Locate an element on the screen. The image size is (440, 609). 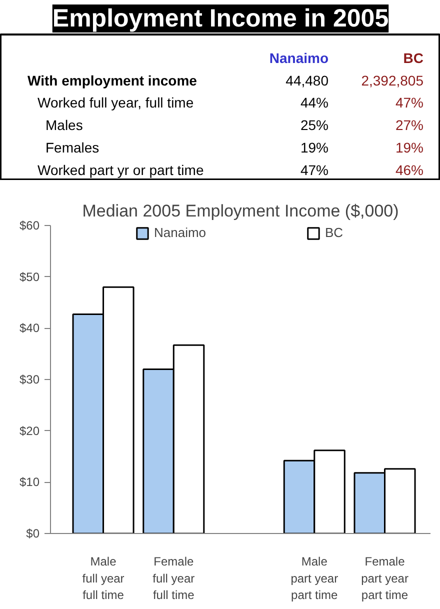
text: Worked full year, full time is located at coordinates (116, 102).